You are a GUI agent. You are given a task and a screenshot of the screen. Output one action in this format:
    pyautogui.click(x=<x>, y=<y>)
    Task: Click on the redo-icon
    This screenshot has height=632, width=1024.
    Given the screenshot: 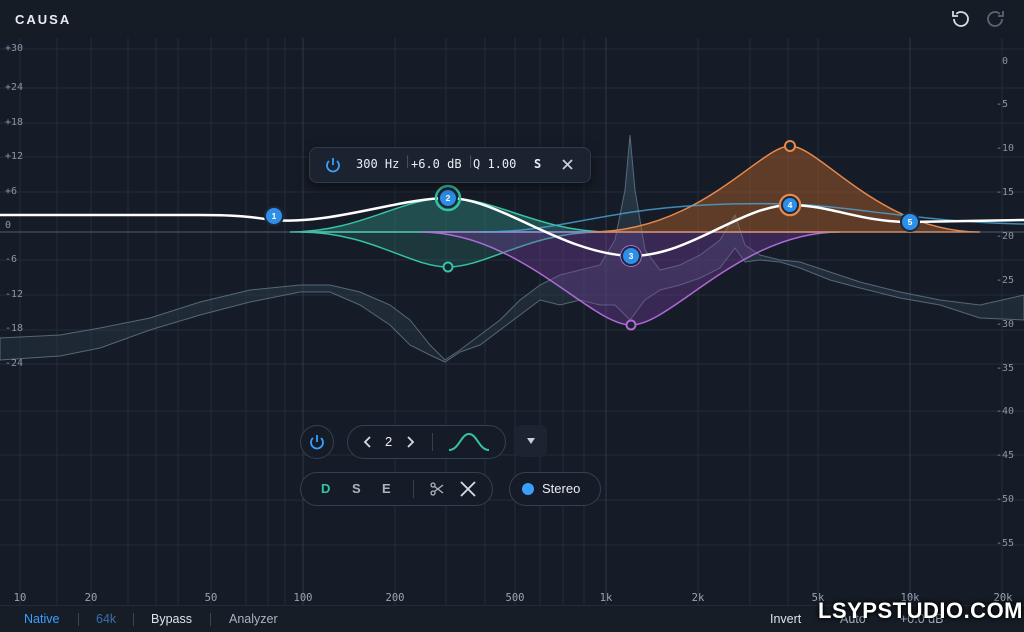 What is the action you would take?
    pyautogui.click(x=996, y=19)
    